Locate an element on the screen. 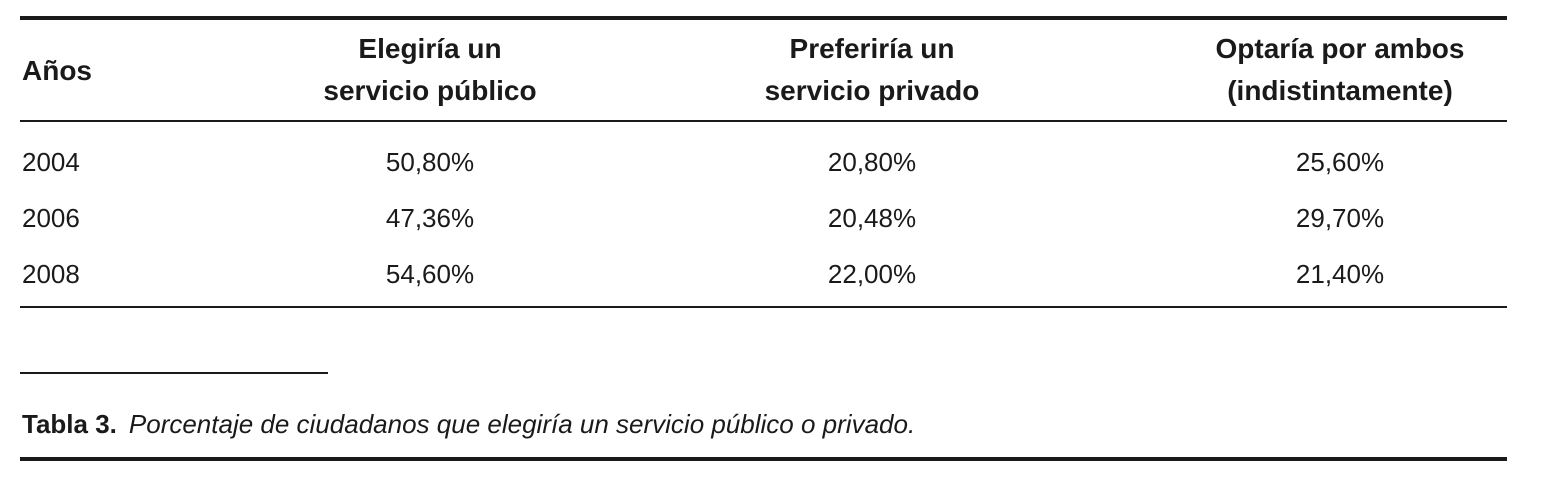  header-public-line-2: servicio público is located at coordinates (430, 90).